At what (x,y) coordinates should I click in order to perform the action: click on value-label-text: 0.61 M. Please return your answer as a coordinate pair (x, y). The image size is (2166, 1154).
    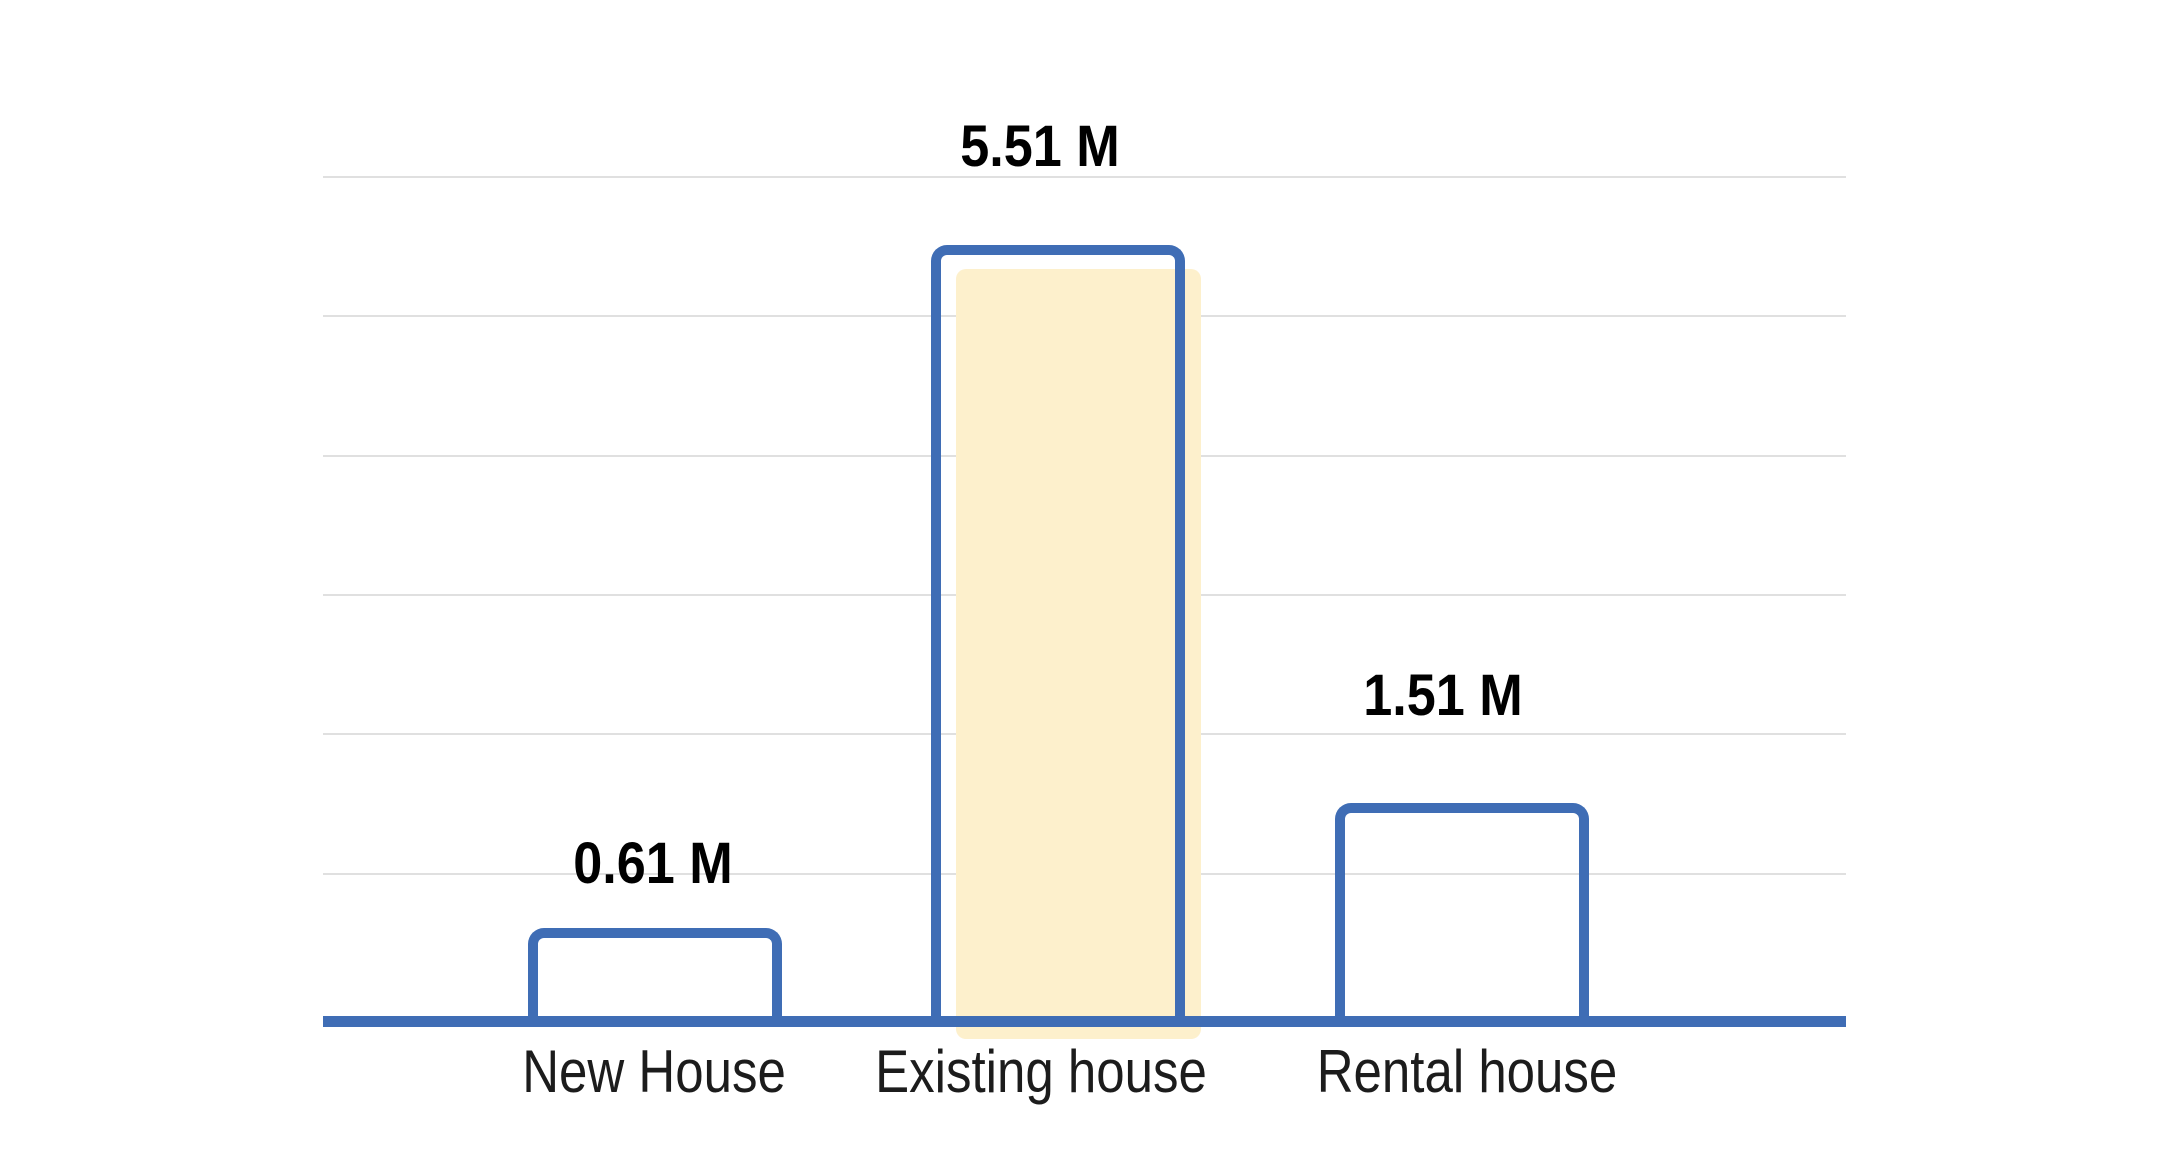
    Looking at the image, I should click on (653, 863).